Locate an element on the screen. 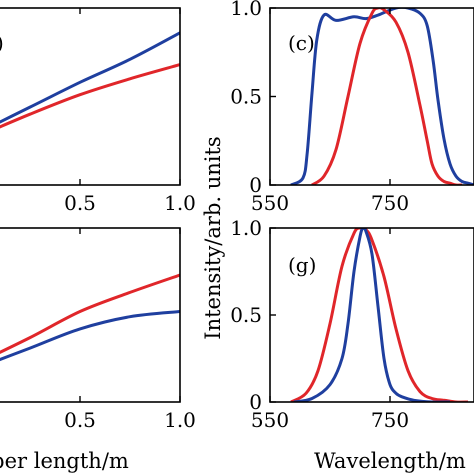 The width and height of the screenshot is (474, 474). x-axis-label: Wavelength/m is located at coordinates (390, 461).